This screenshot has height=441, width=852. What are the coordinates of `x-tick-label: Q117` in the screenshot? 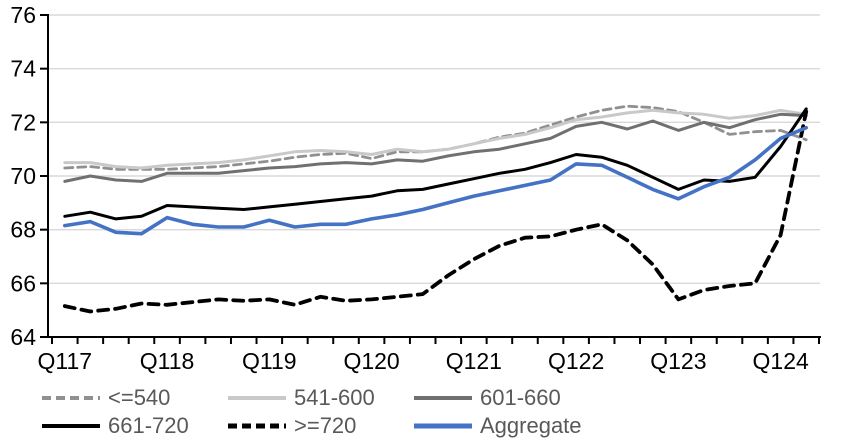 It's located at (65, 361).